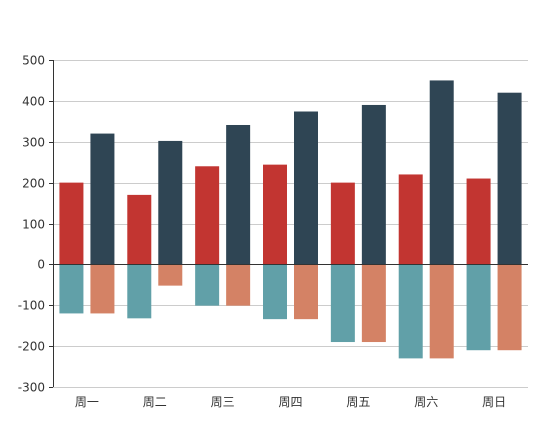  Describe the element at coordinates (306, 292) in the screenshot. I see `bar-series-3-周四` at that location.